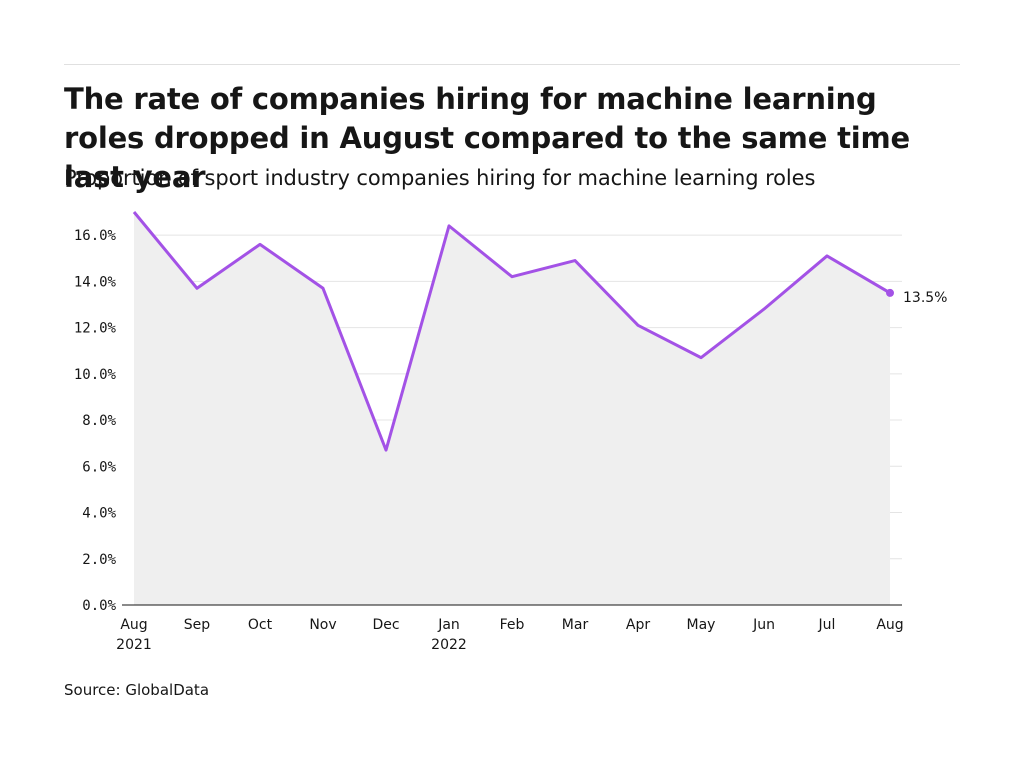 This screenshot has width=1024, height=768. Describe the element at coordinates (575, 625) in the screenshot. I see `x-tick-label: Mar` at that location.